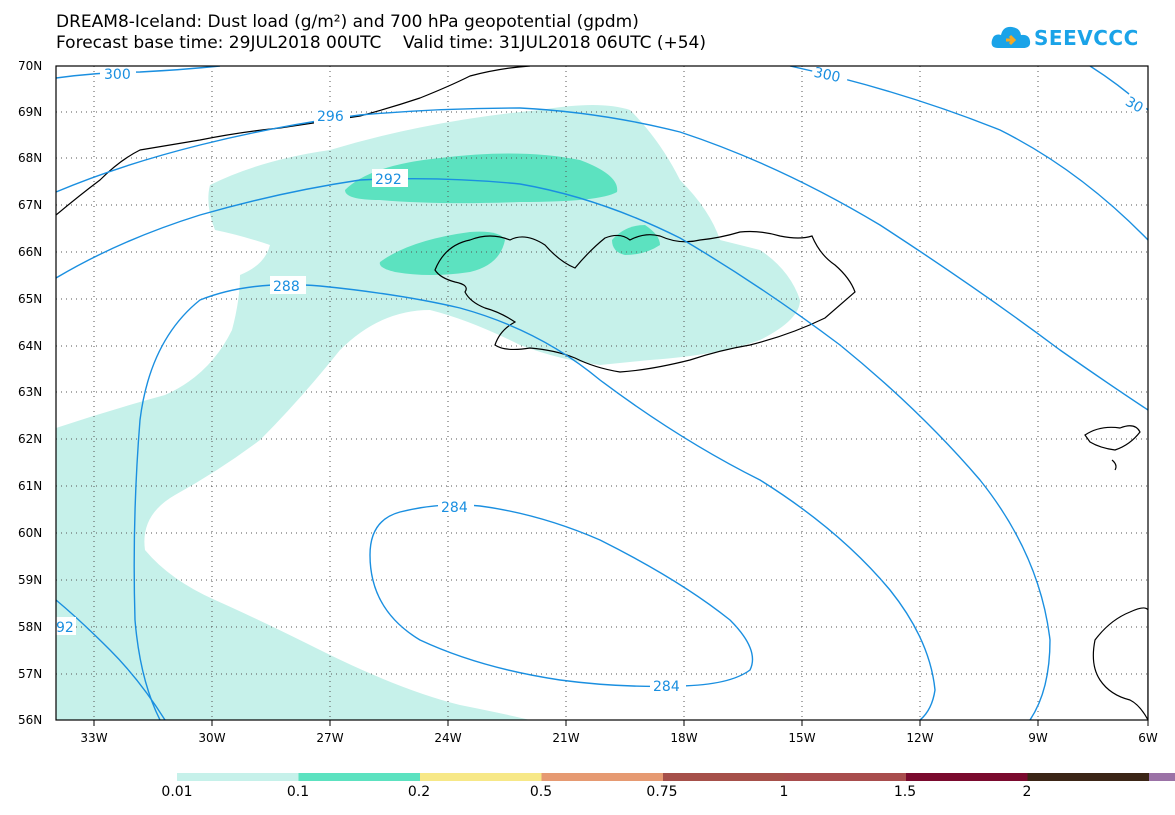 The width and height of the screenshot is (1175, 815). Describe the element at coordinates (1027, 792) in the screenshot. I see `colorbar-label: 2` at that location.